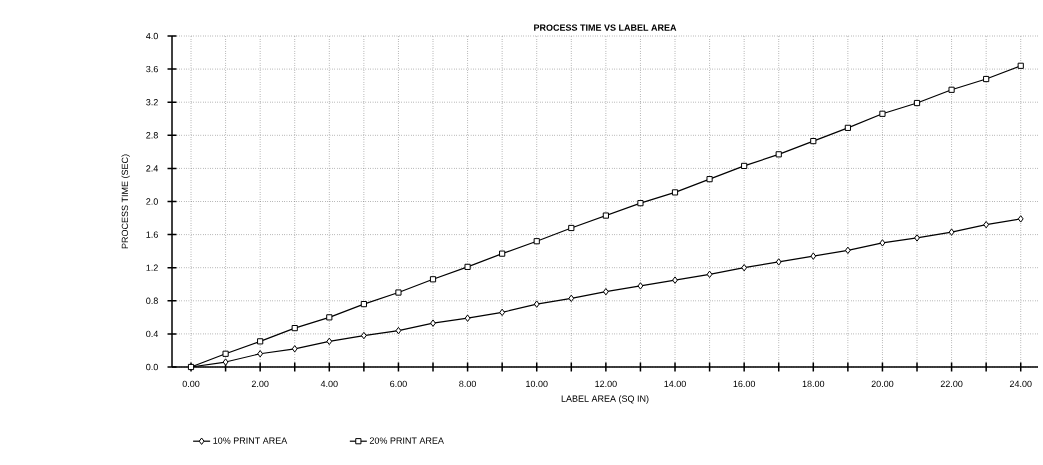 Image resolution: width=1043 pixels, height=465 pixels. What do you see at coordinates (329, 384) in the screenshot?
I see `x-tick-label: 4.00` at bounding box center [329, 384].